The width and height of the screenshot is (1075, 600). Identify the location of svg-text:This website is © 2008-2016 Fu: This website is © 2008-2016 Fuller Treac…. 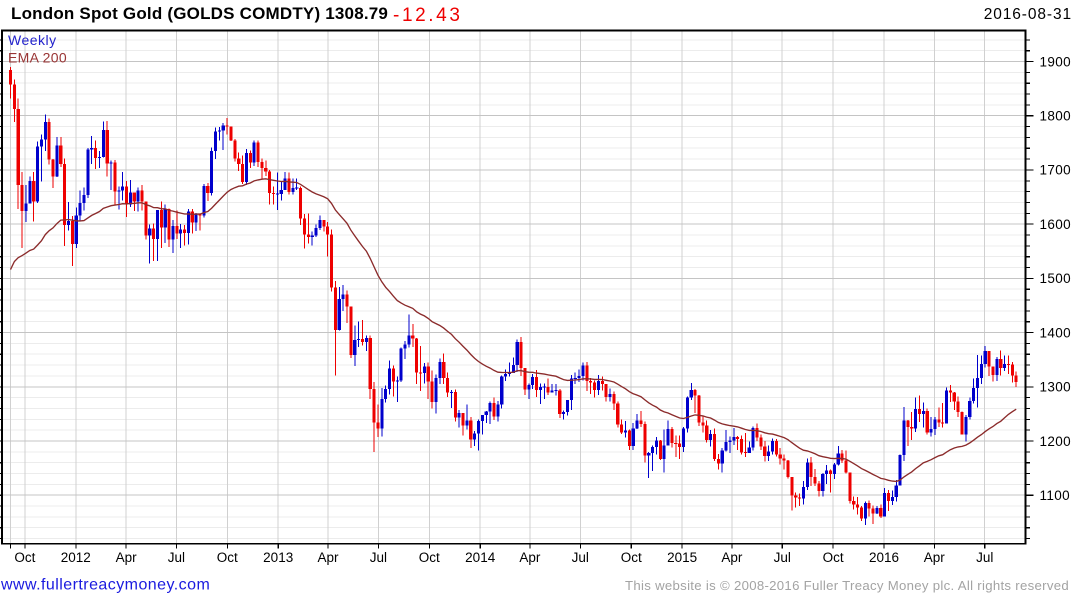
(847, 585).